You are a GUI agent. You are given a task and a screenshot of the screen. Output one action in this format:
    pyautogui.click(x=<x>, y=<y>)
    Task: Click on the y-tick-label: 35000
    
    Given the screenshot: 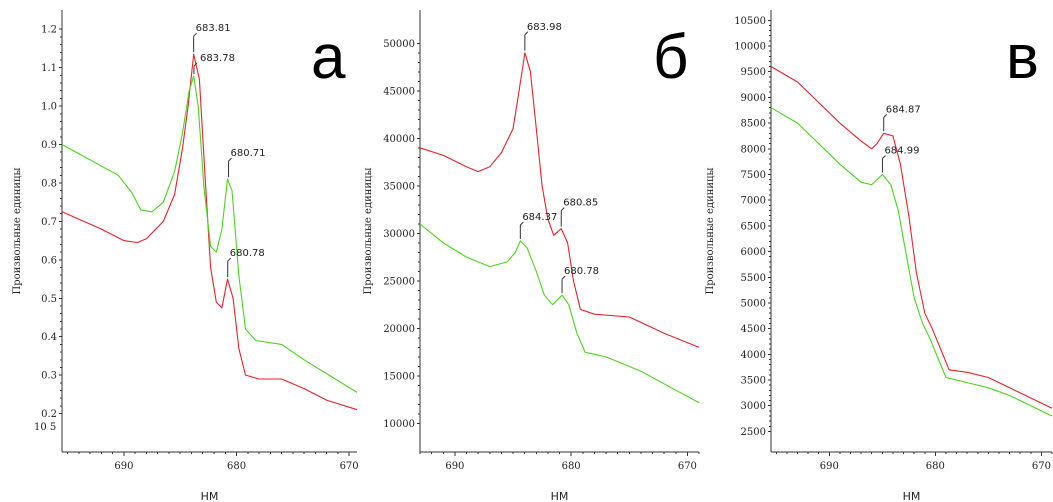 What is the action you would take?
    pyautogui.click(x=399, y=186)
    